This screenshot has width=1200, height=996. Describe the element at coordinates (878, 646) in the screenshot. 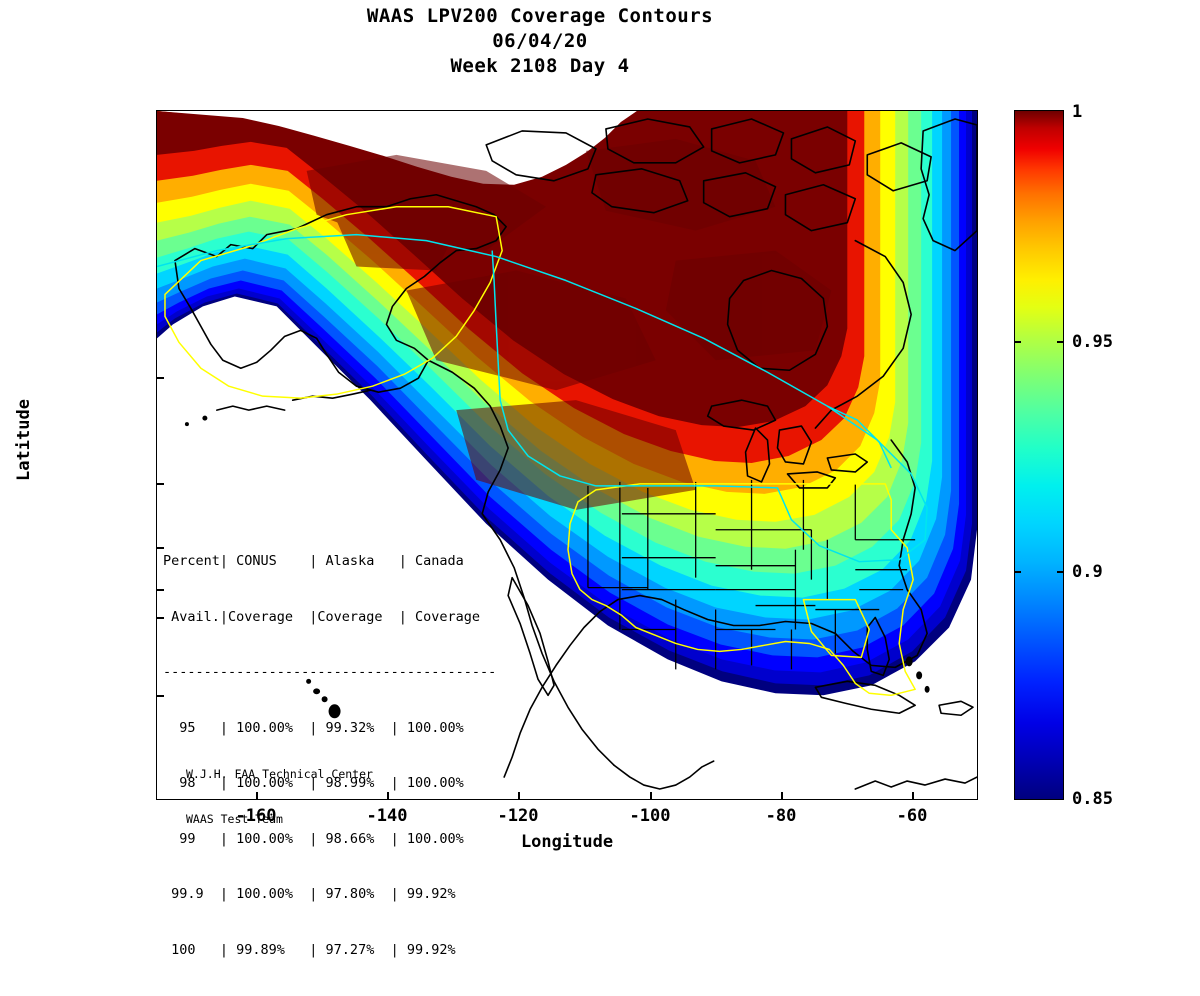

I see `coastline-florida` at that location.